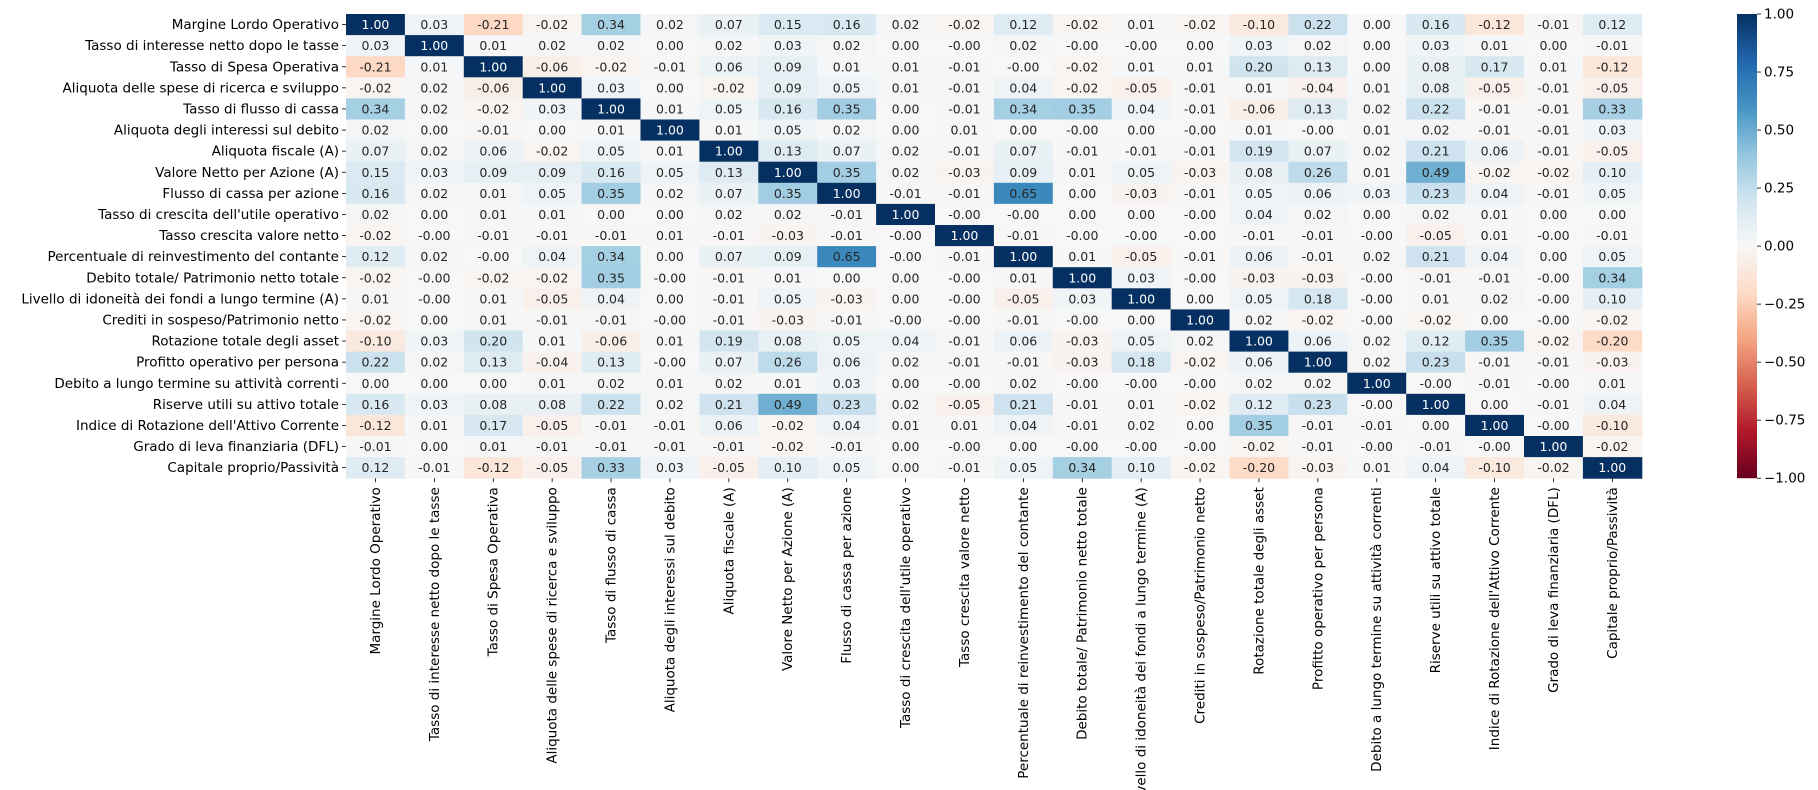 The height and width of the screenshot is (790, 1818). What do you see at coordinates (847, 109) in the screenshot?
I see `heatmap-cell-r4-c8` at bounding box center [847, 109].